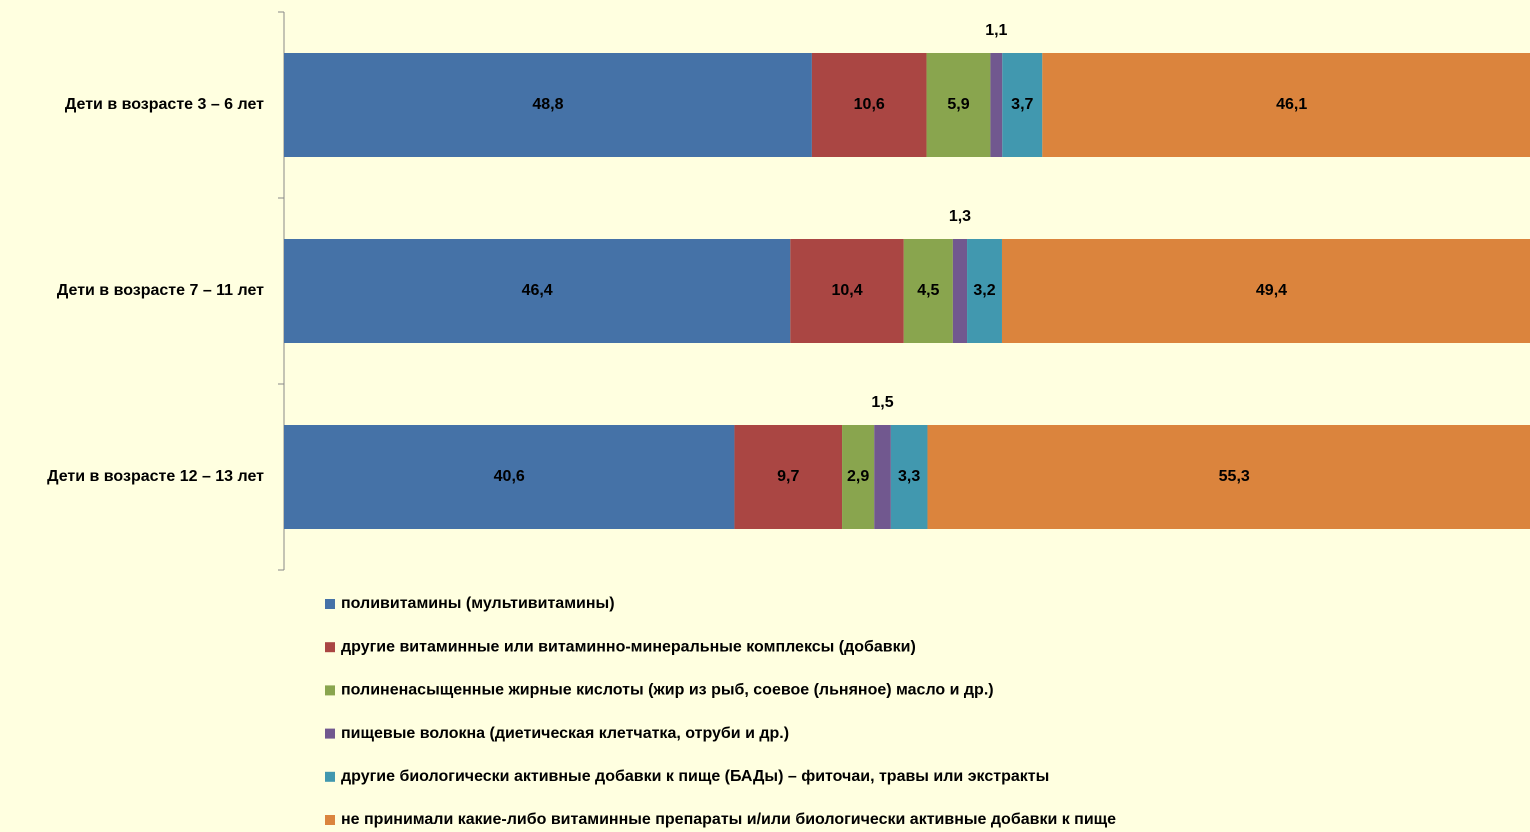 Image resolution: width=1530 pixels, height=832 pixels. I want to click on data-label: 48,8, so click(547, 104).